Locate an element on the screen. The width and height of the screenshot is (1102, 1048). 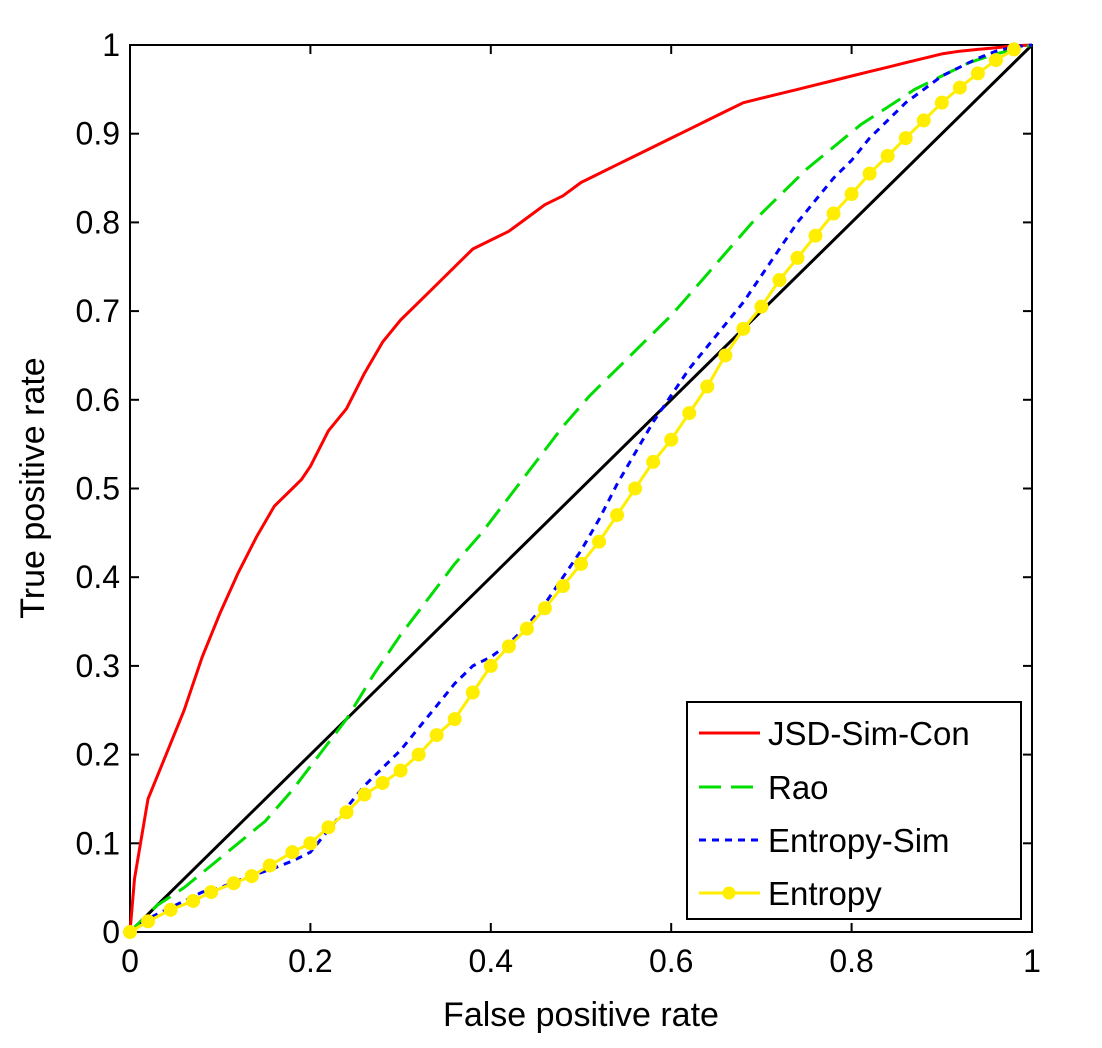
y-tick-label: 0.8 is located at coordinates (98, 222).